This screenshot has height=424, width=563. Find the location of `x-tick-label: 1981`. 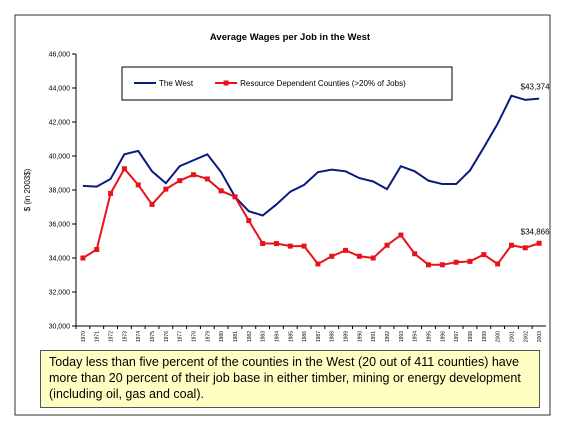

x-tick-label: 1981 is located at coordinates (236, 336).